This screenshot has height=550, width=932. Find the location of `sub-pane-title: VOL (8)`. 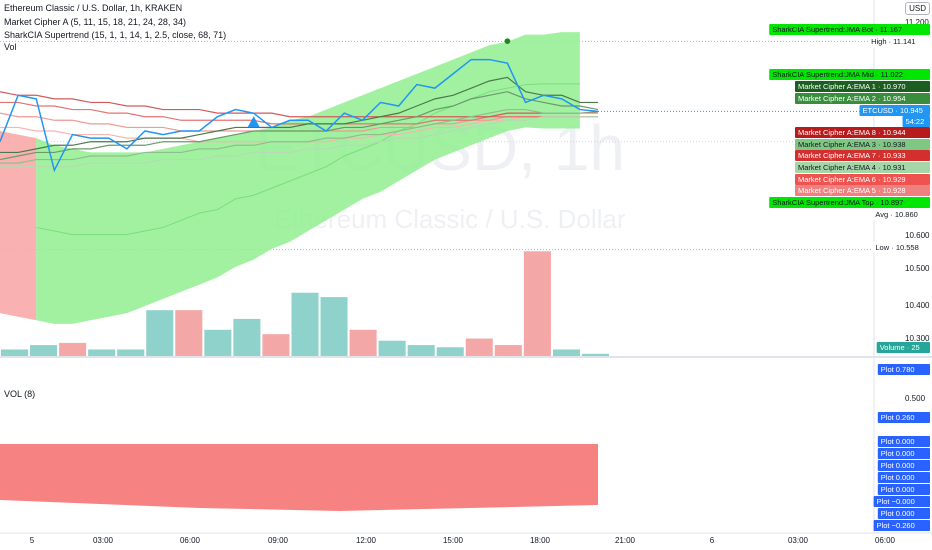

sub-pane-title: VOL (8) is located at coordinates (20, 394).